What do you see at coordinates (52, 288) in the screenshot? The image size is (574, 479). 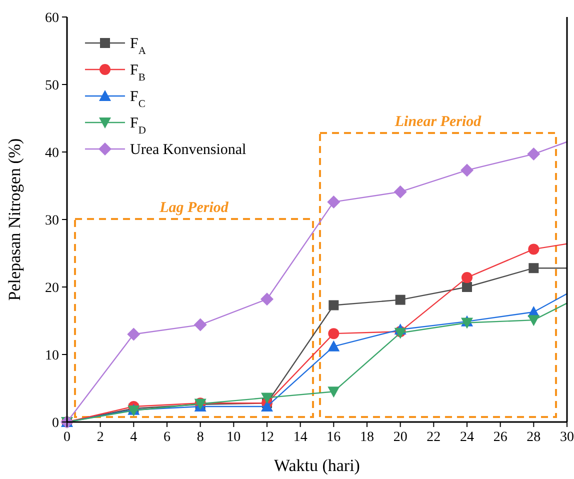 I see `y-tick-label: 20` at bounding box center [52, 288].